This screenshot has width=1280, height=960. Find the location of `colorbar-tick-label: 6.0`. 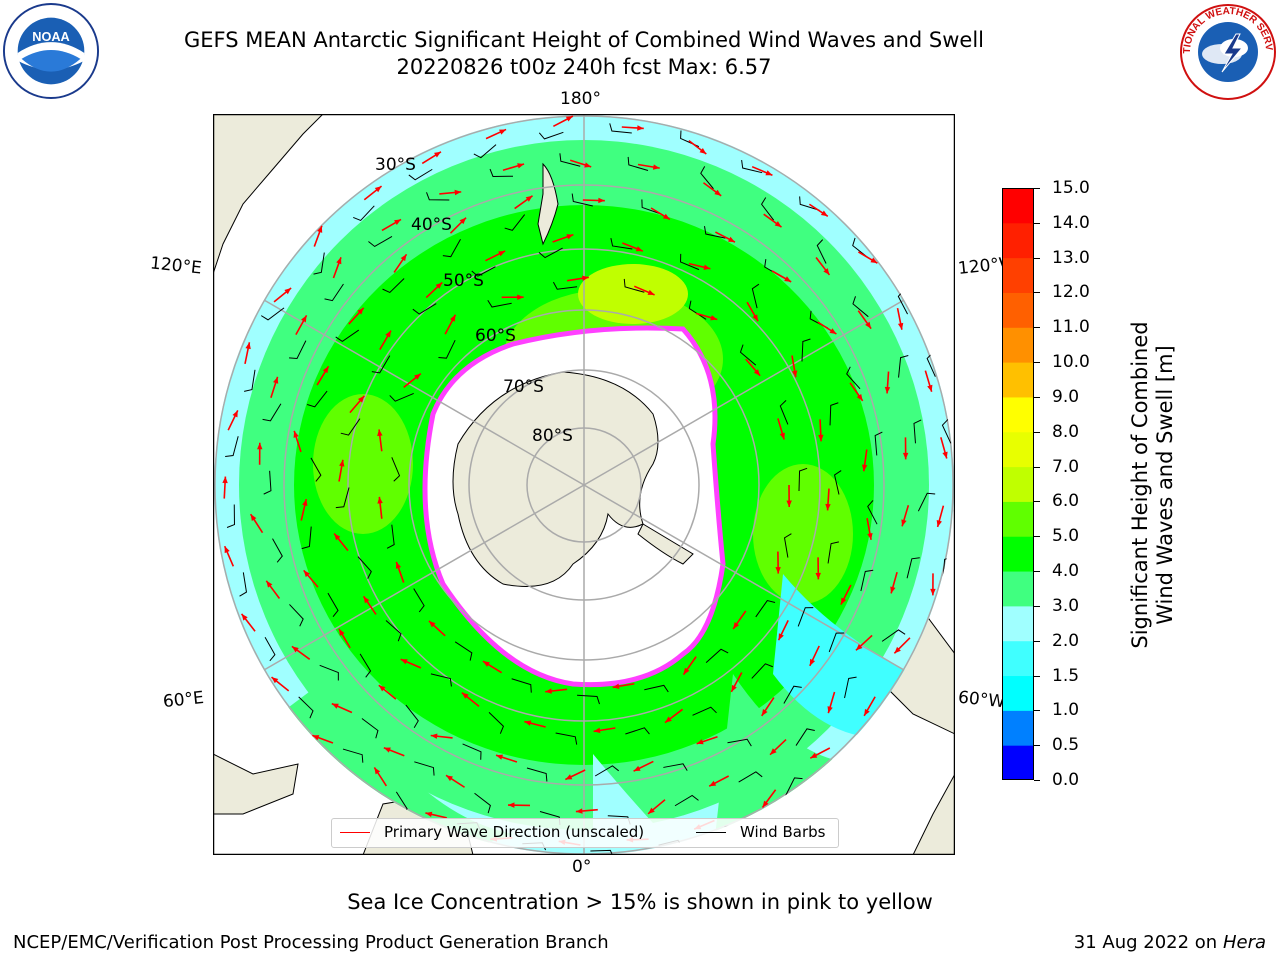

colorbar-tick-label: 6.0 is located at coordinates (1066, 501).